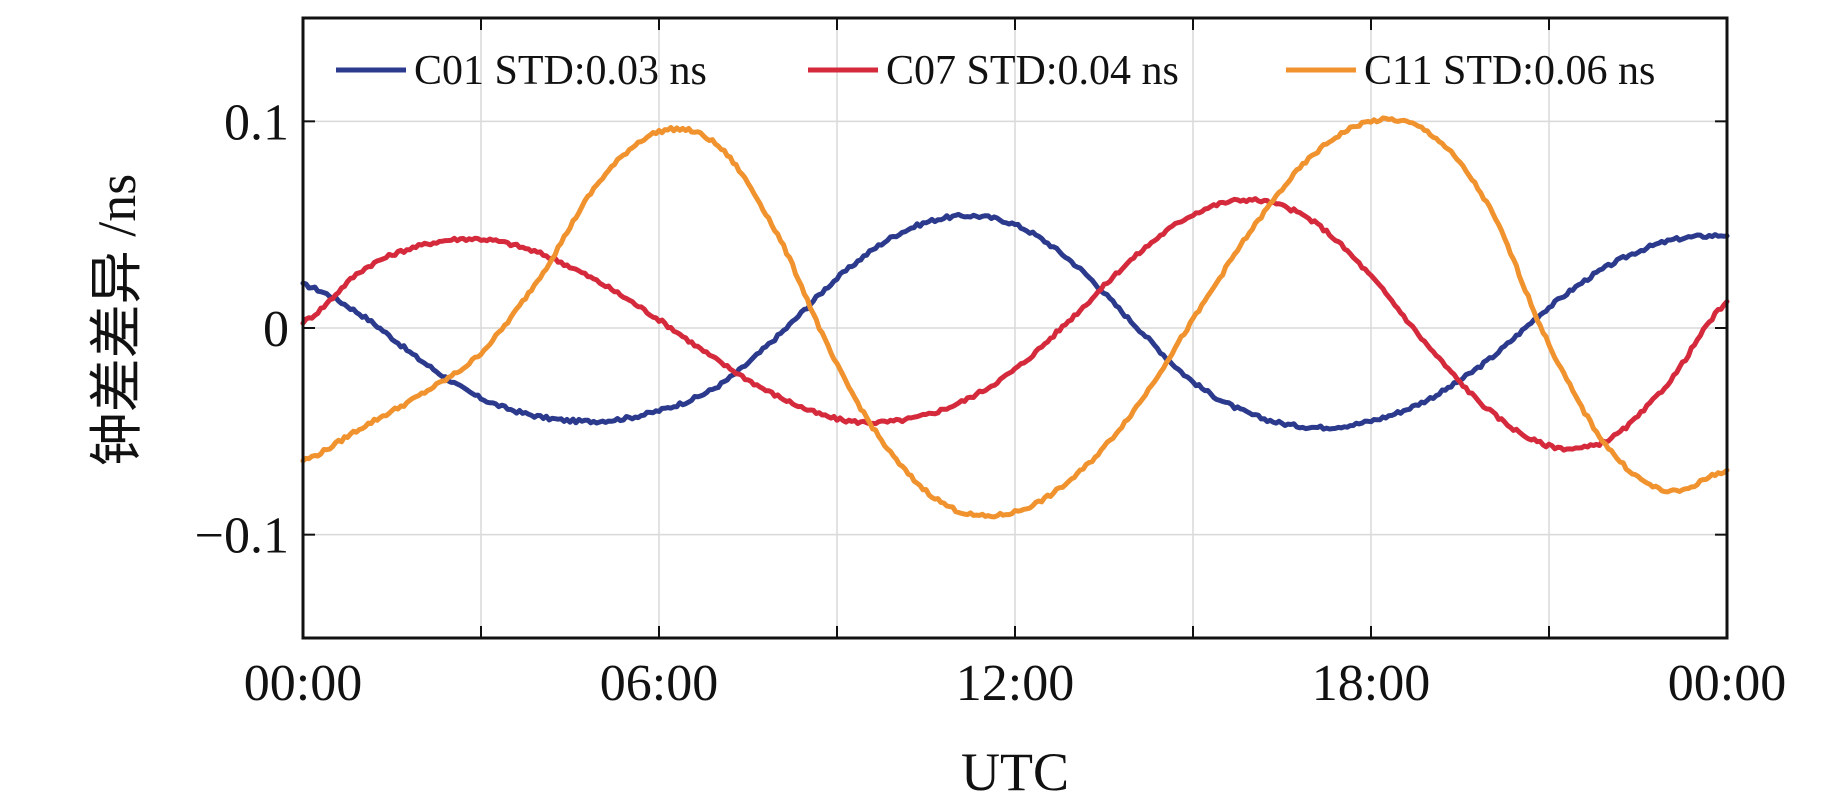 The height and width of the screenshot is (803, 1843). Describe the element at coordinates (256, 122) in the screenshot. I see `y-tick-label: 0.1` at that location.